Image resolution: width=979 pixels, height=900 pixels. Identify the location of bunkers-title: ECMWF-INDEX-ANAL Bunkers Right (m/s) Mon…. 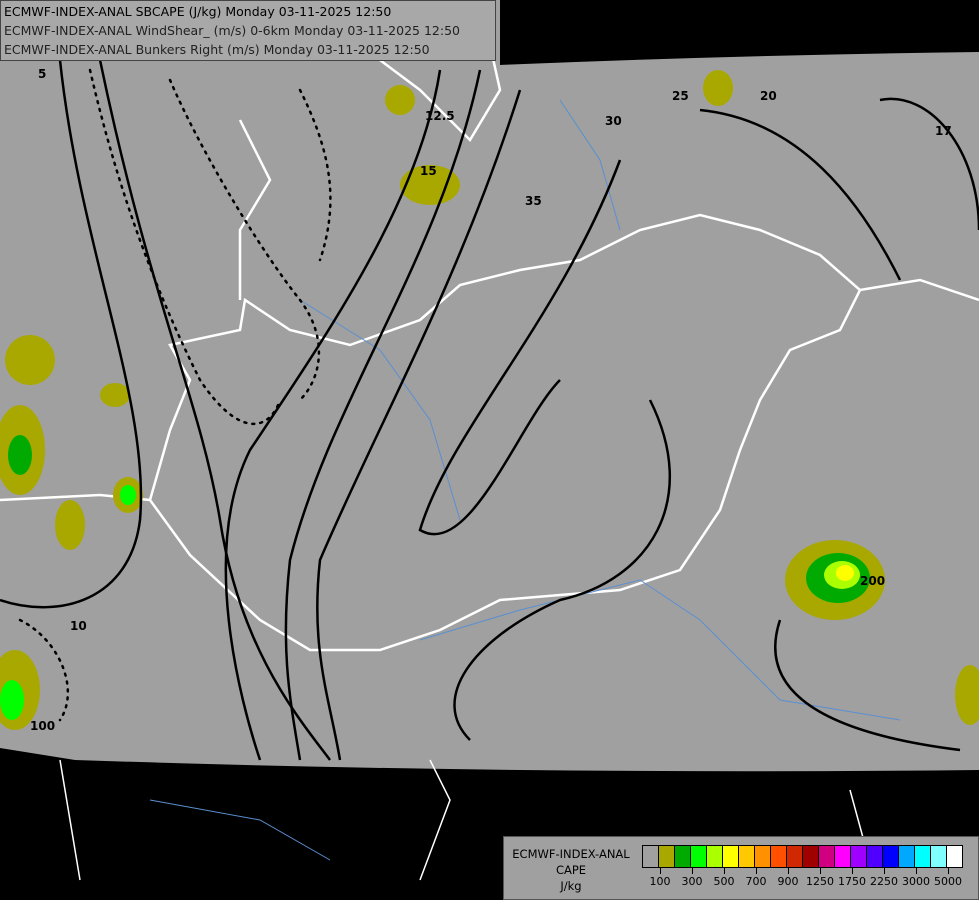
(217, 49).